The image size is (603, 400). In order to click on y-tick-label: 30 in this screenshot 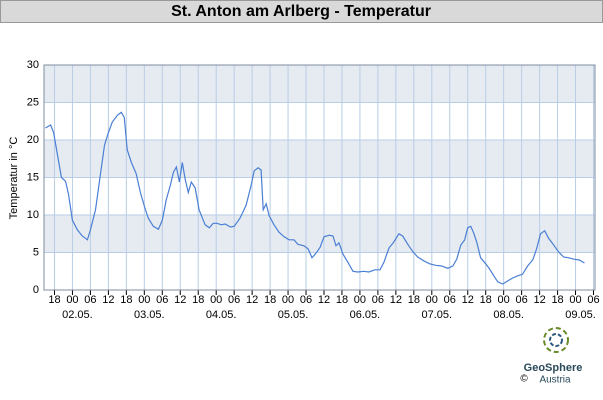, I will do `click(33, 65)`.